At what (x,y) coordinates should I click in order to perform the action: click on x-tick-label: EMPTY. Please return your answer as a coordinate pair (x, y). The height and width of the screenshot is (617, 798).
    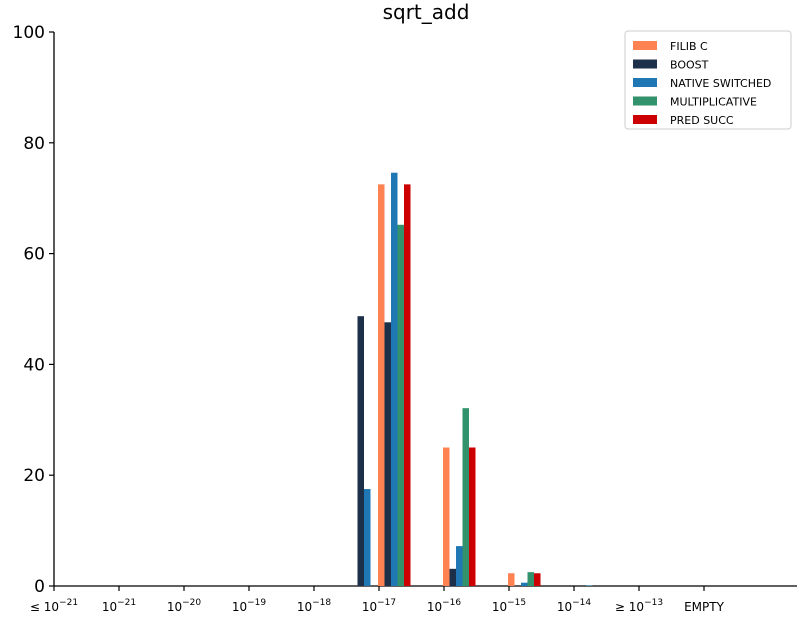
    Looking at the image, I should click on (704, 607).